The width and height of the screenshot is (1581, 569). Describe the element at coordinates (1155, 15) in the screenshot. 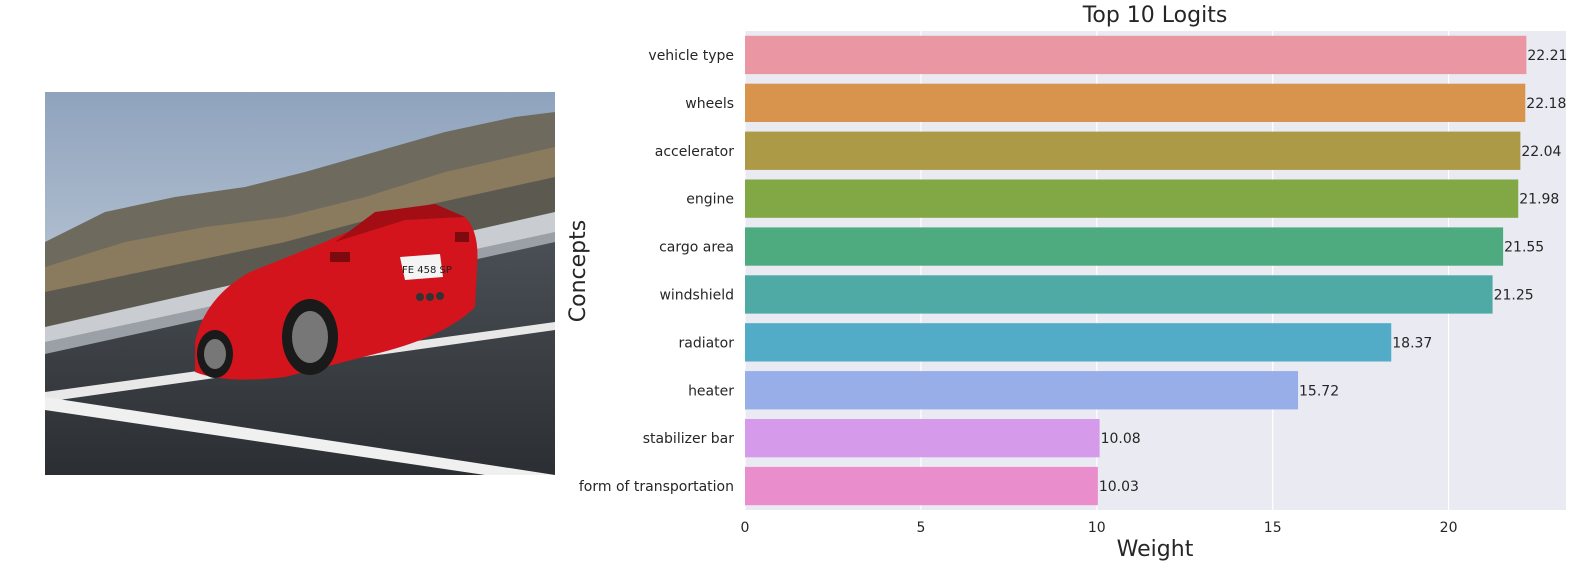

I see `chart-title: Top 10 Logits` at that location.